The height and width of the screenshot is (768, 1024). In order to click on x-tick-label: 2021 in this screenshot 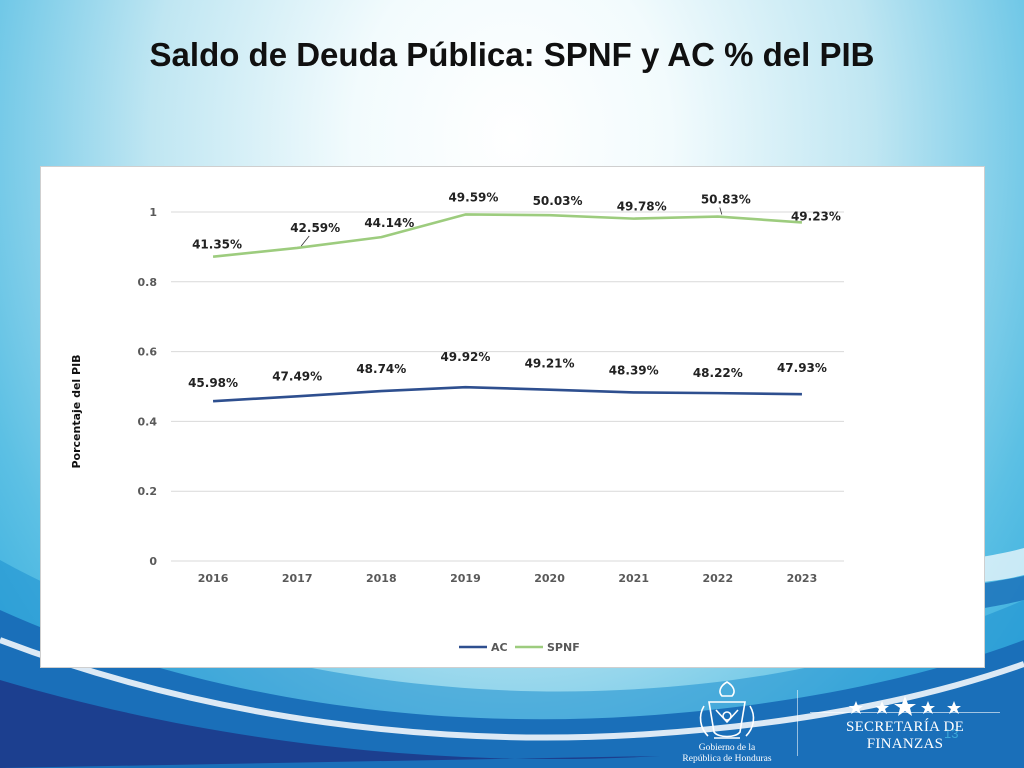, I will do `click(633, 578)`.